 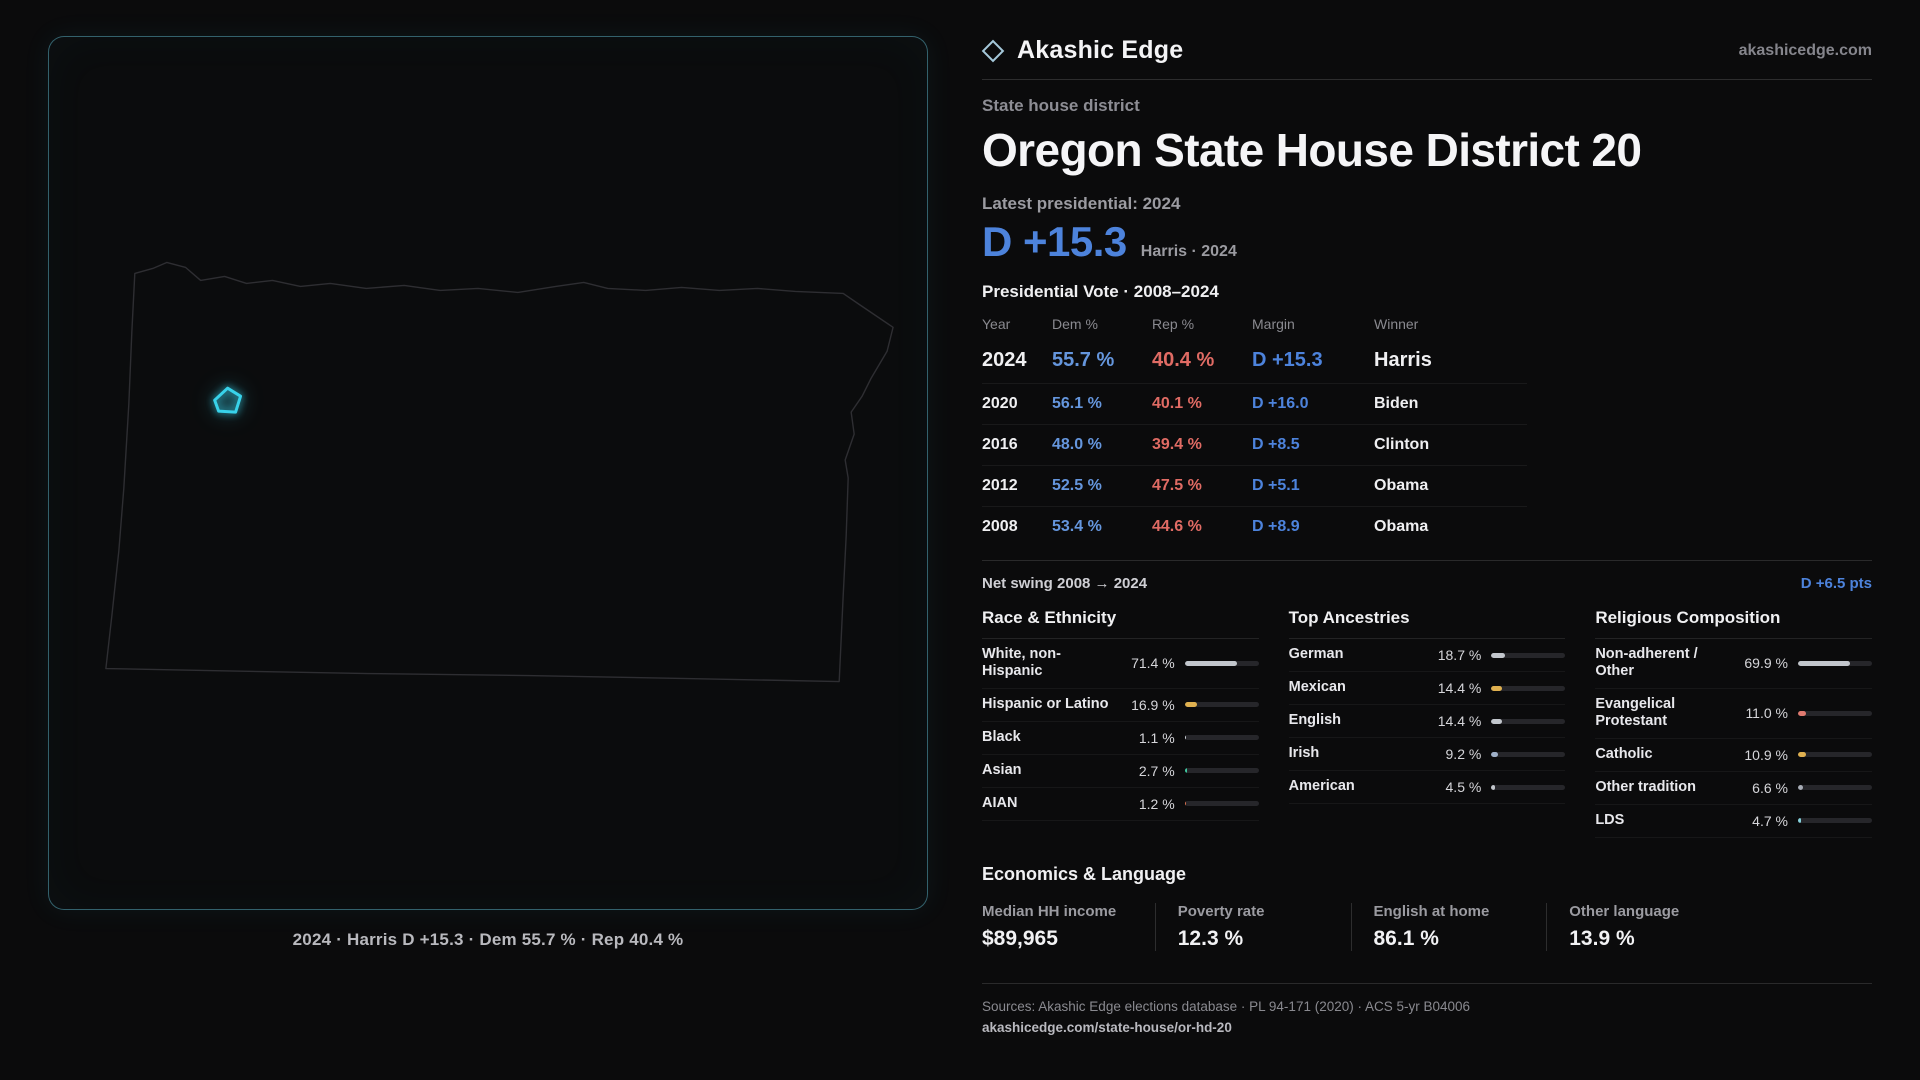 What do you see at coordinates (1120, 664) in the screenshot?
I see `demo-row: White, non-Hispanic 71.4 %` at bounding box center [1120, 664].